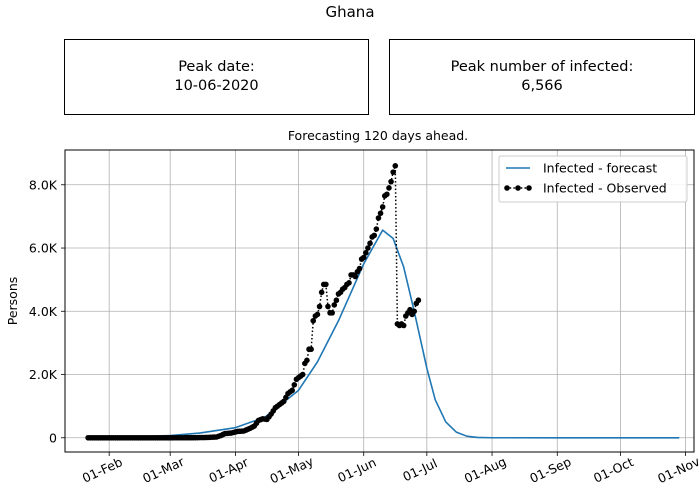 The image size is (700, 500). I want to click on peak-date-label: Peak date:, so click(216, 67).